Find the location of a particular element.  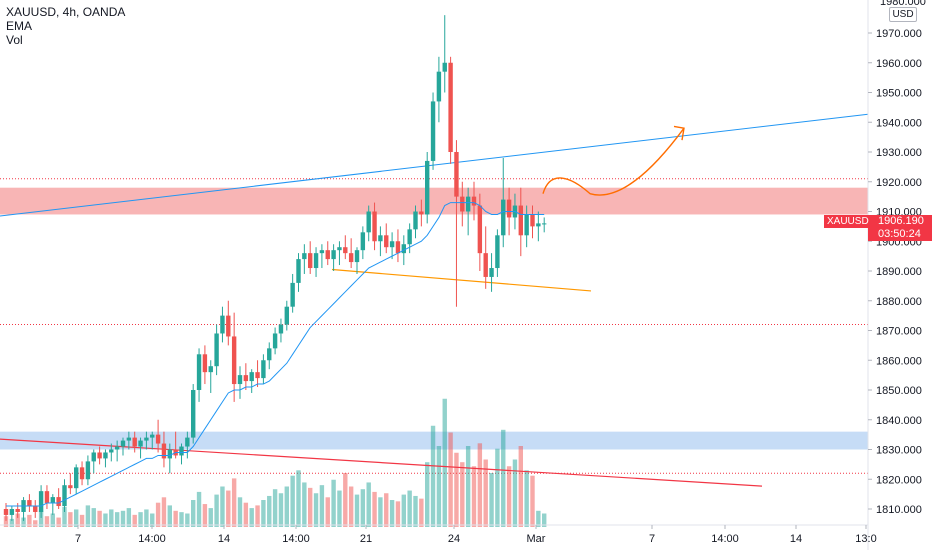

time-tick-label: 14 is located at coordinates (224, 539).